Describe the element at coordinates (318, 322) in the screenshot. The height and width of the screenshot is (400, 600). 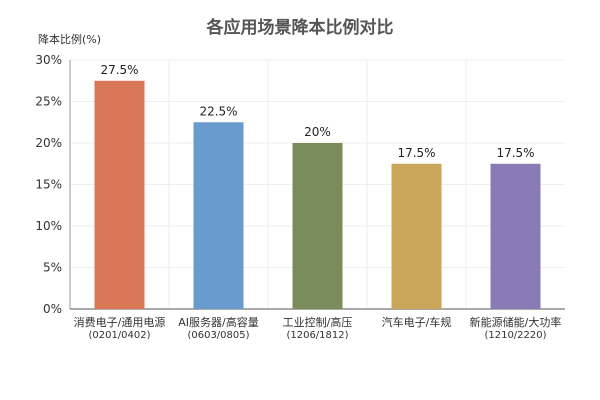
I see `x-tick-label: 工业控制/高压` at that location.